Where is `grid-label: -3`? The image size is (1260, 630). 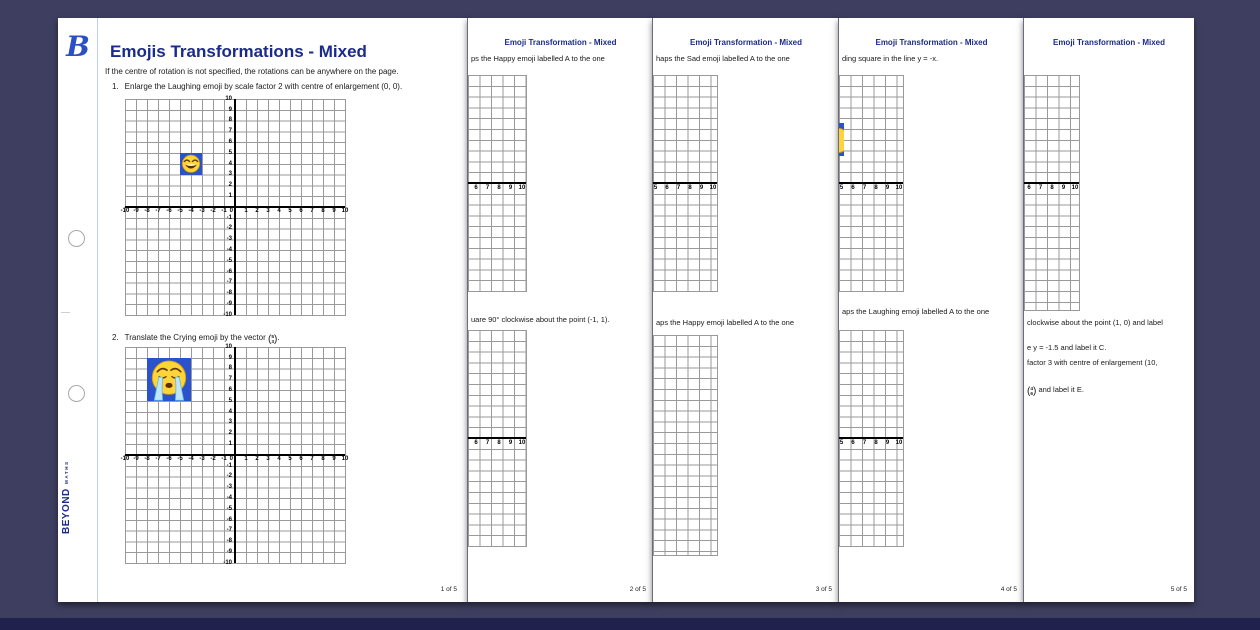
grid-label: -3 is located at coordinates (202, 211).